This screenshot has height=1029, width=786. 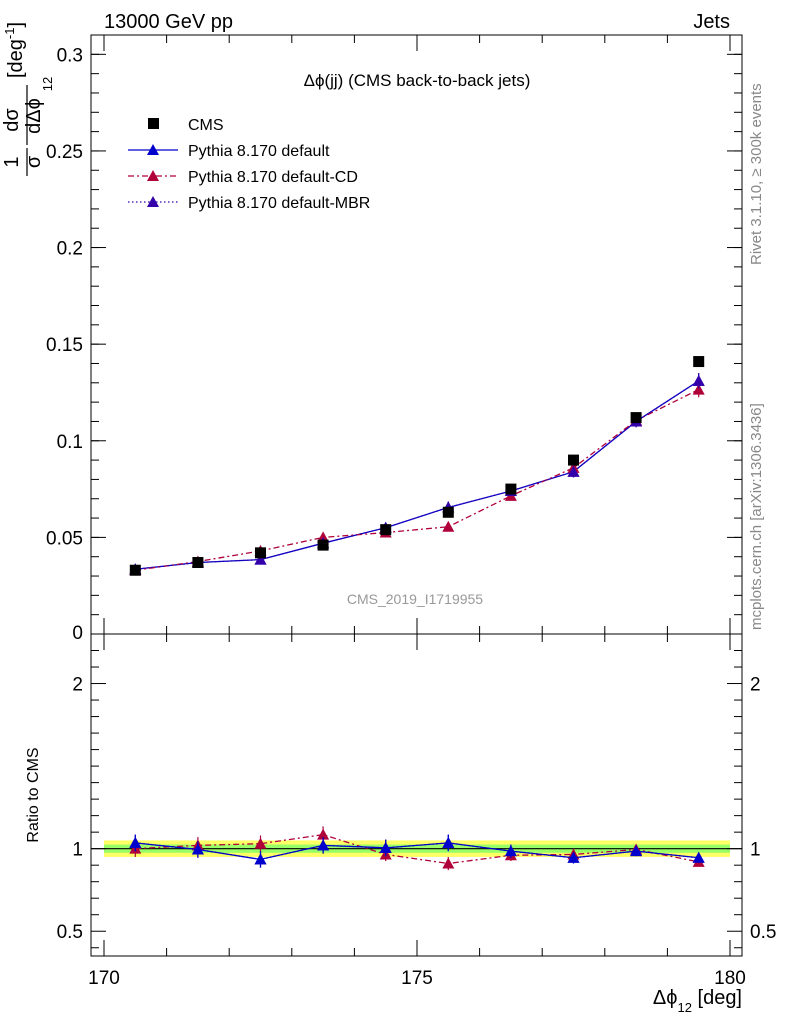 I want to click on y-tick-label: 0.2, so click(x=70, y=249).